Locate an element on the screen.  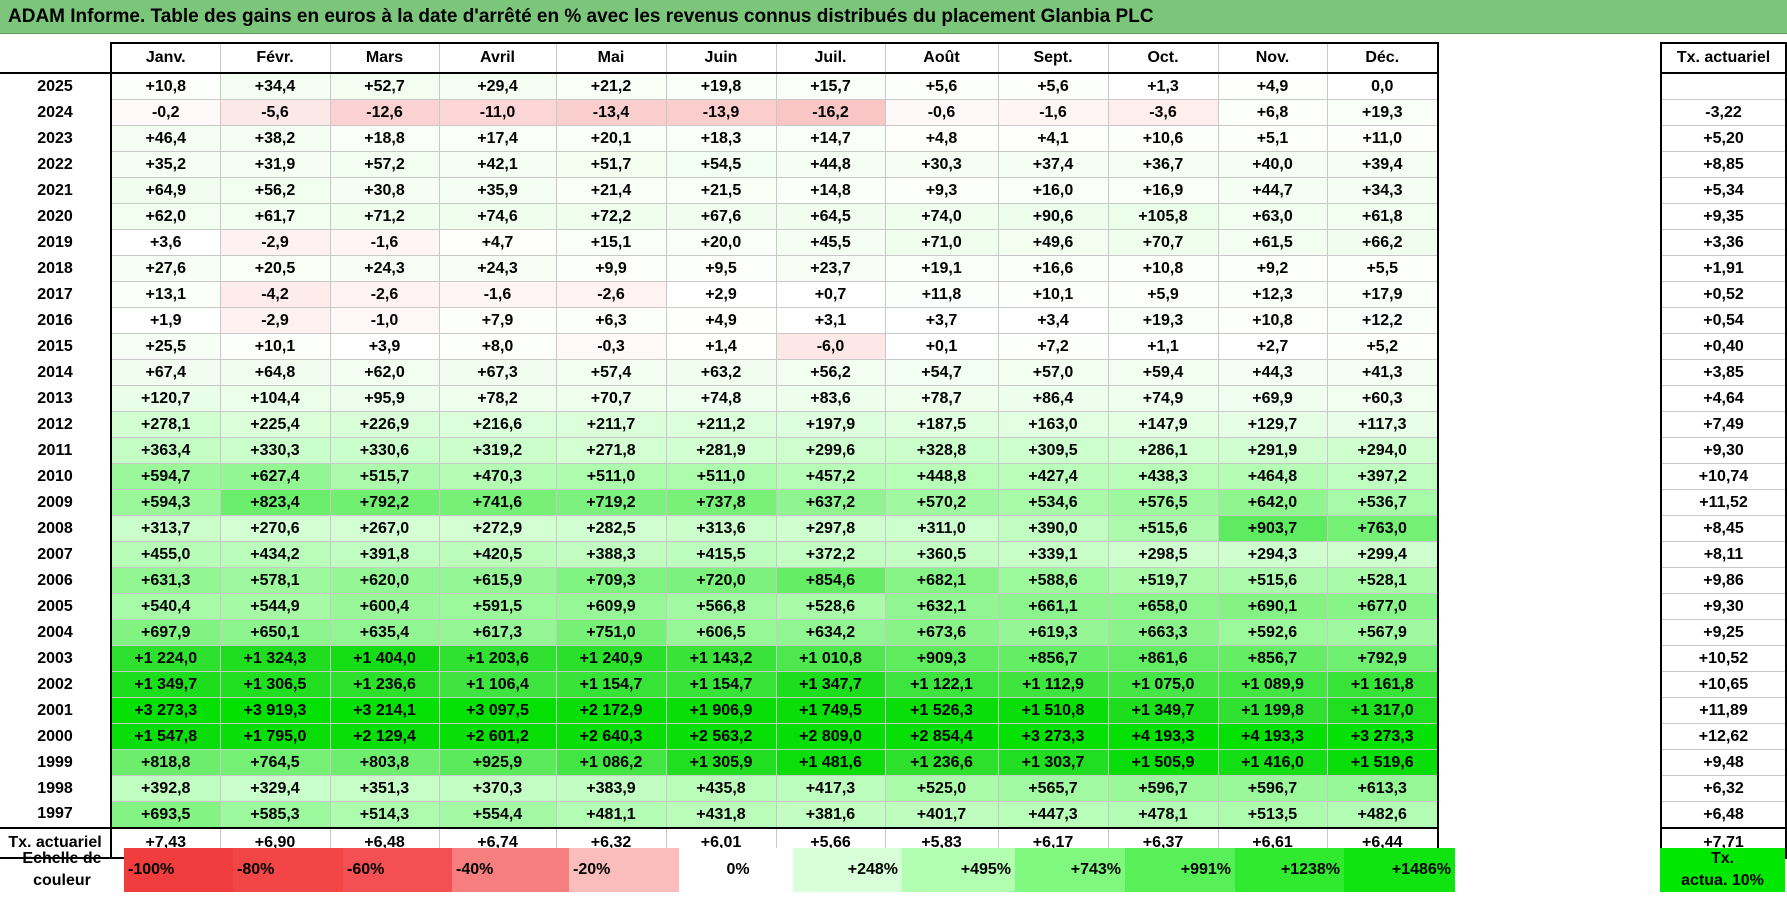
gain-cell: +4,1 is located at coordinates (1053, 138).